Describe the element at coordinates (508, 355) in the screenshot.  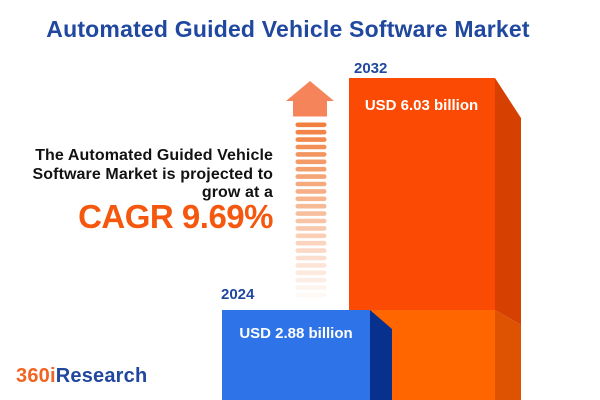
I see `bar-2032-side-bottom` at that location.